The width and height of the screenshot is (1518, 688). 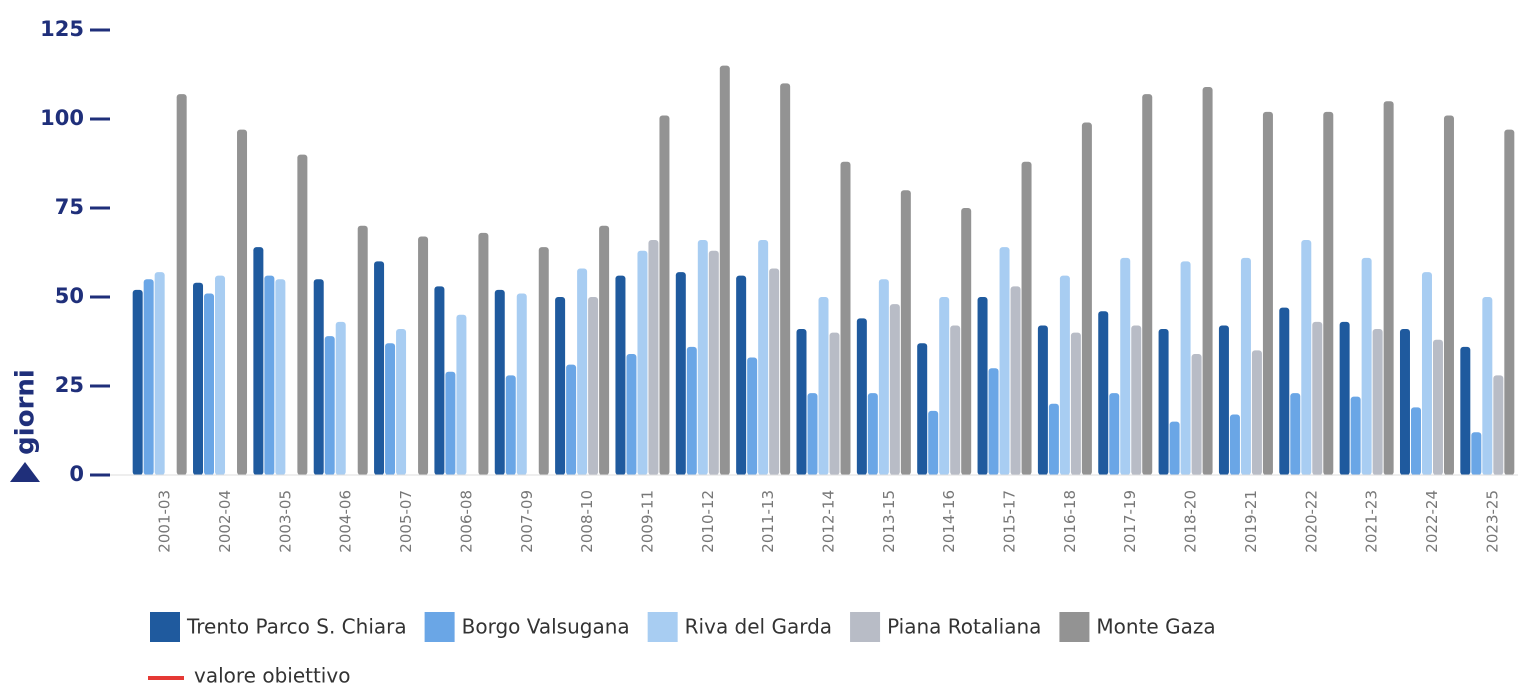 I want to click on x-tick-label: 2012-14, so click(x=829, y=521).